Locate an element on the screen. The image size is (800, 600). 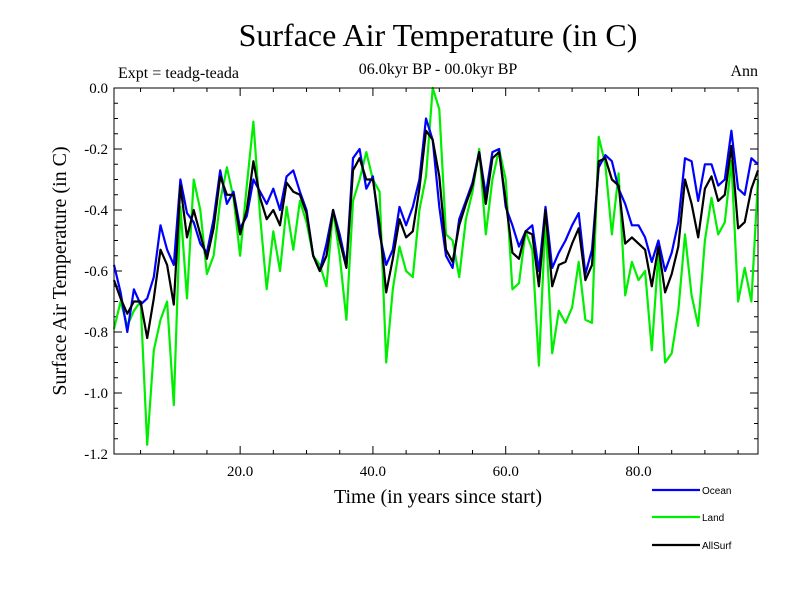
legend: Ocean Land AllSurf is located at coordinates (692, 519).